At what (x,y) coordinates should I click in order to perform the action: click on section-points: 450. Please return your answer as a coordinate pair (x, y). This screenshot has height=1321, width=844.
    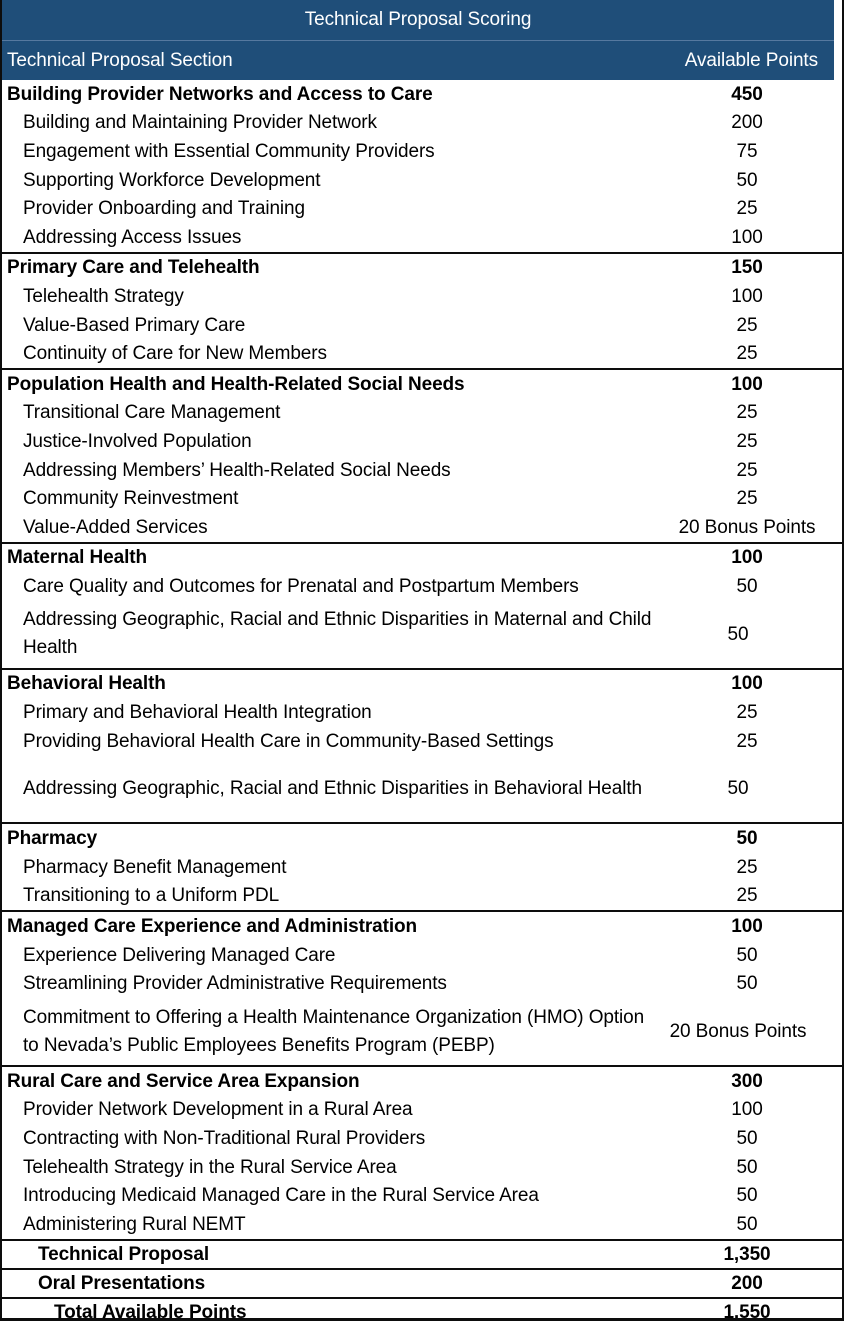
    Looking at the image, I should click on (747, 94).